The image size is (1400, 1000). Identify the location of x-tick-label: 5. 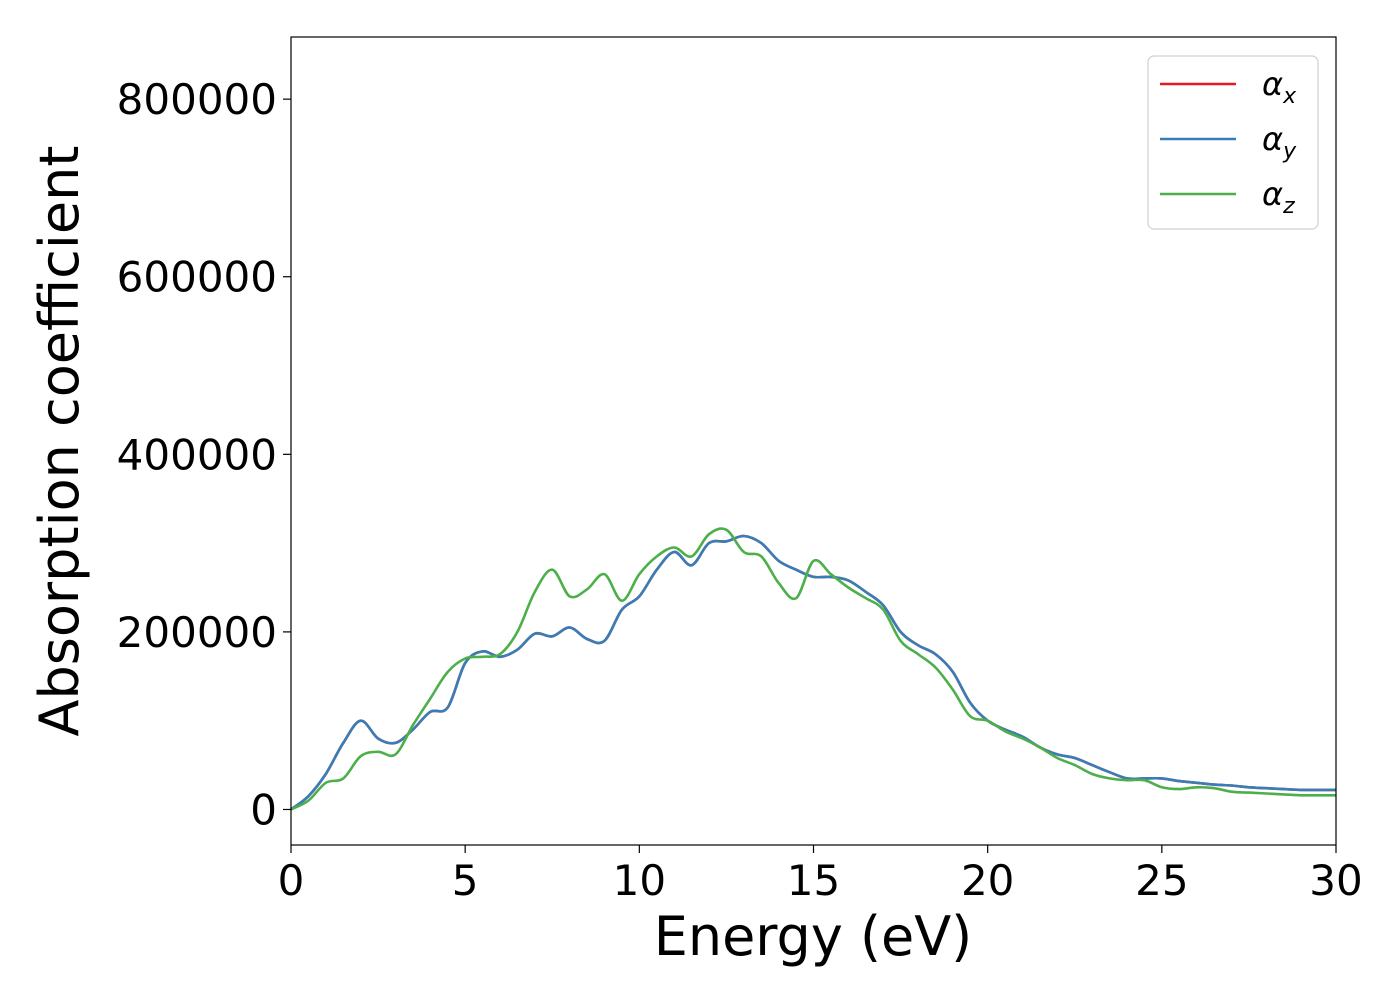
(465, 880).